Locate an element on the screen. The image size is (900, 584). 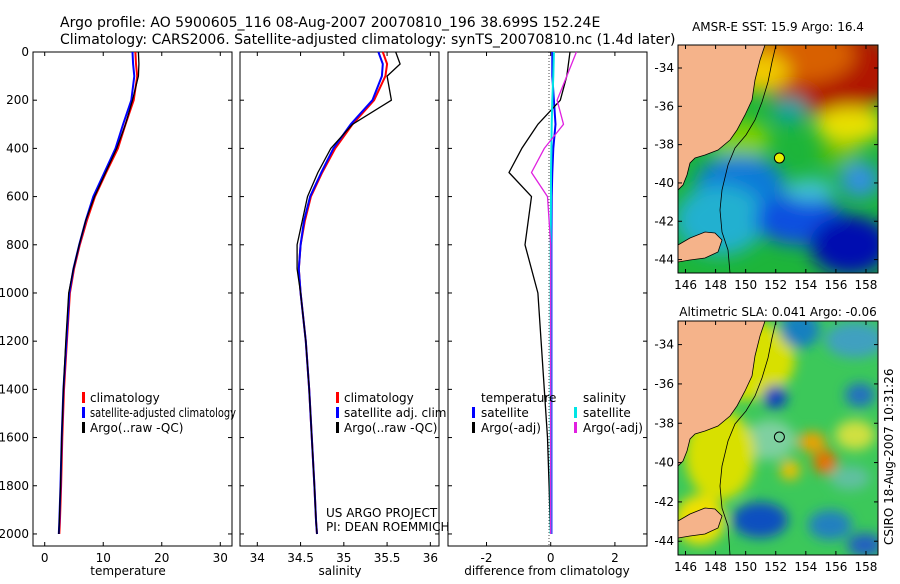
x-tick-label: 34 is located at coordinates (257, 558).